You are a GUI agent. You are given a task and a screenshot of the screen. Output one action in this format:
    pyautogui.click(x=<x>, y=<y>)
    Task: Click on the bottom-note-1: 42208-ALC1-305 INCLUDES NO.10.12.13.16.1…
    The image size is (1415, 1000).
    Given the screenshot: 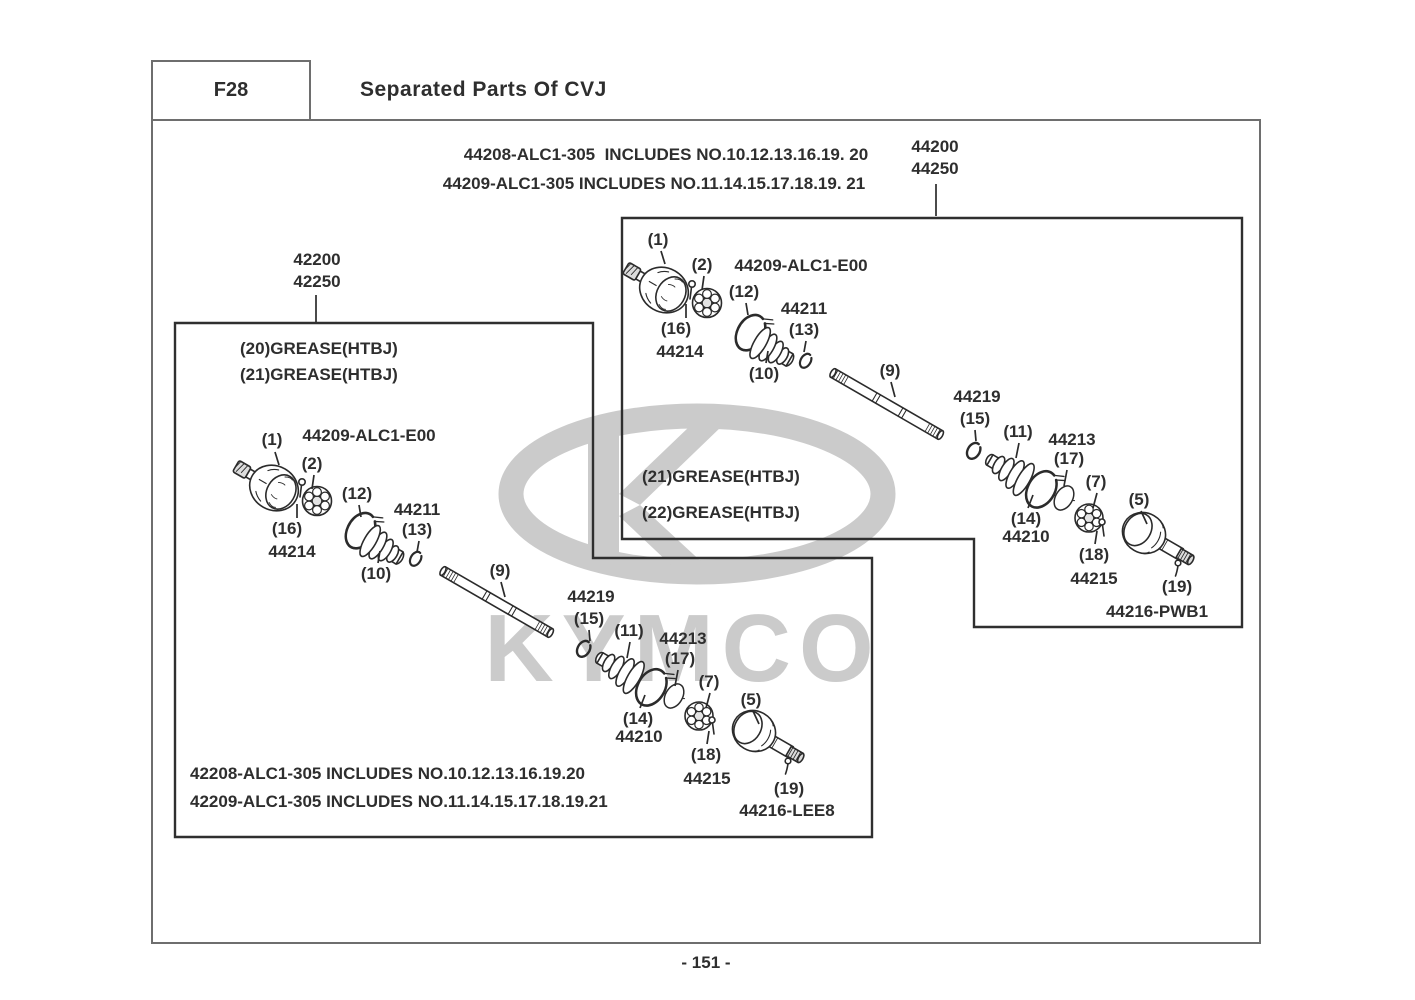 What is the action you would take?
    pyautogui.click(x=387, y=773)
    